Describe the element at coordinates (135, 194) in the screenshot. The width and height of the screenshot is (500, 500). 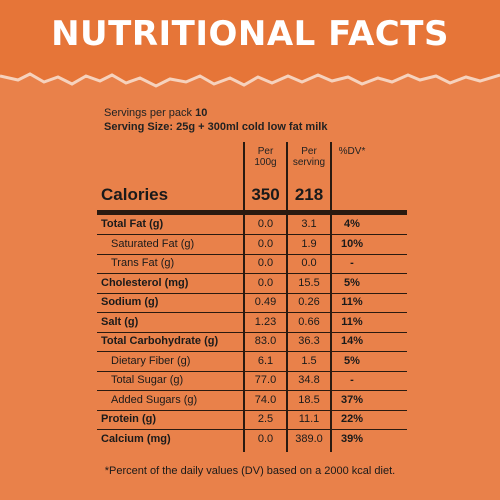
I see `calories-label: Calories` at that location.